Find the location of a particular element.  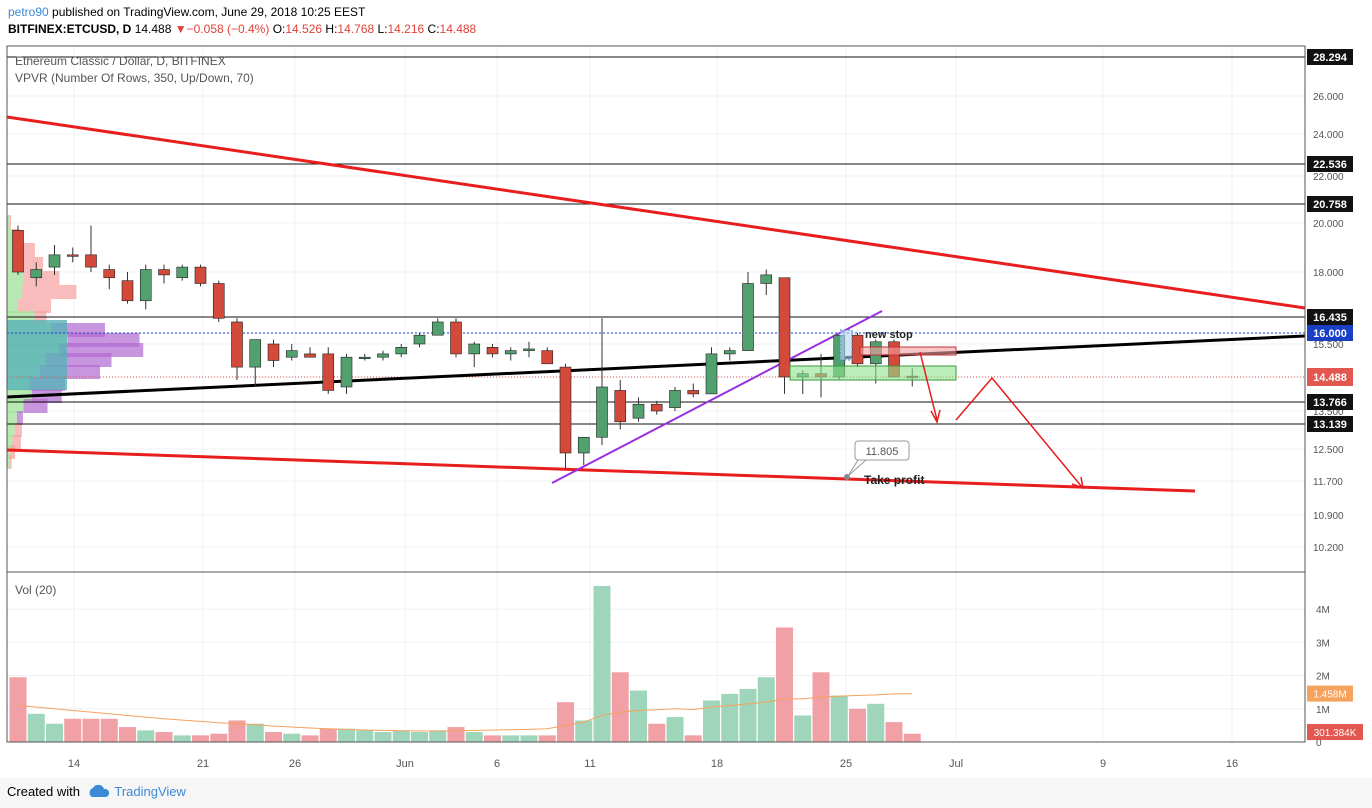

volume-ma-label: 1.458M is located at coordinates (1329, 695).